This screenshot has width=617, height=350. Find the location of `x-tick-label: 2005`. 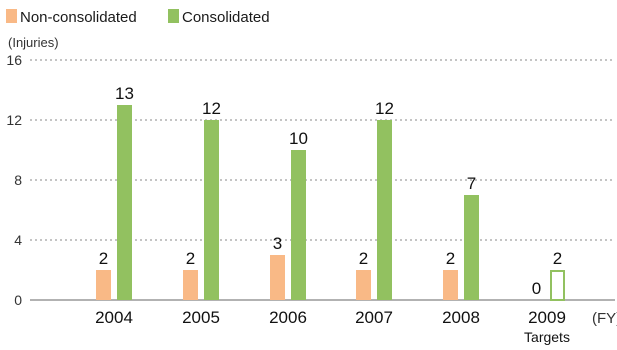

x-tick-label: 2005 is located at coordinates (201, 317).